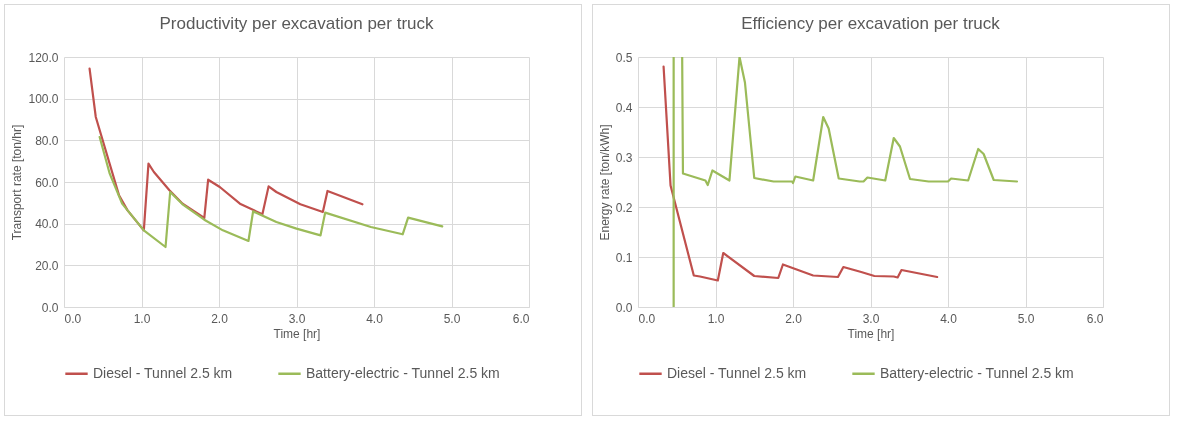  I want to click on y-tick-label: 0.1, so click(624, 257).